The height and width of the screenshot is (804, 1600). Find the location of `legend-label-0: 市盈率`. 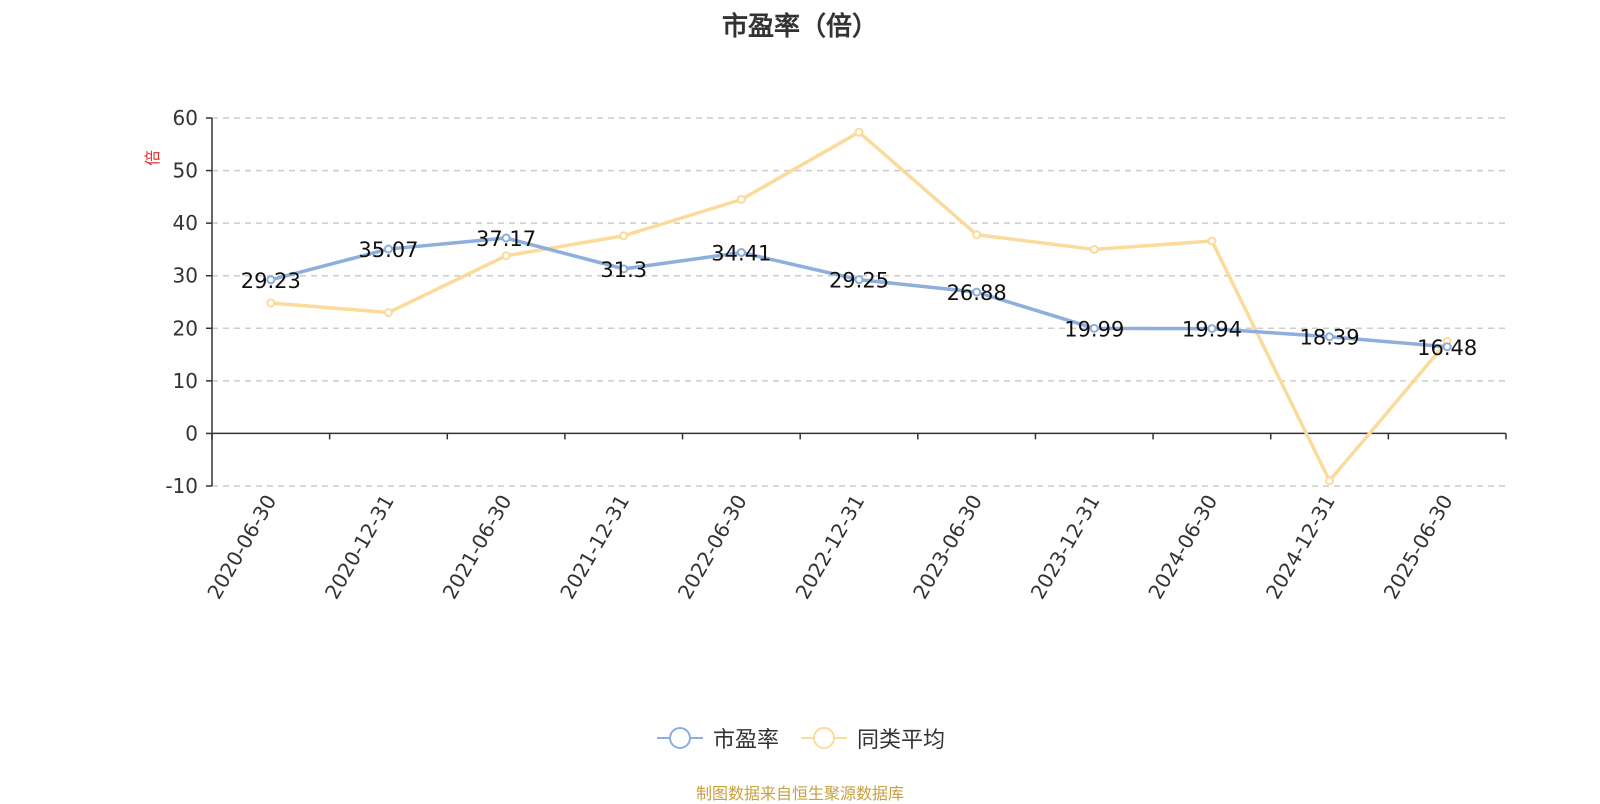

legend-label-0: 市盈率 is located at coordinates (745, 740).